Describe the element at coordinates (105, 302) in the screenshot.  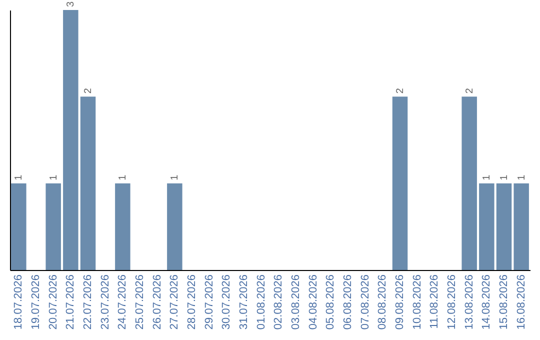
I see `x-tick-label: 23.07.2026` at that location.